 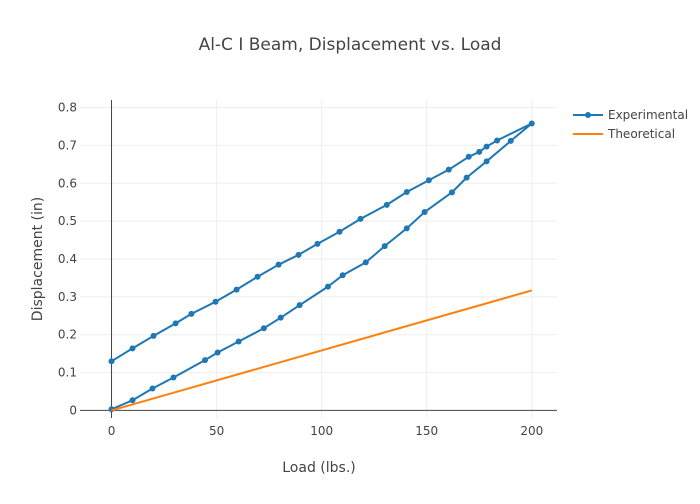 I want to click on legend-item-experimental: Experimental, so click(x=630, y=115).